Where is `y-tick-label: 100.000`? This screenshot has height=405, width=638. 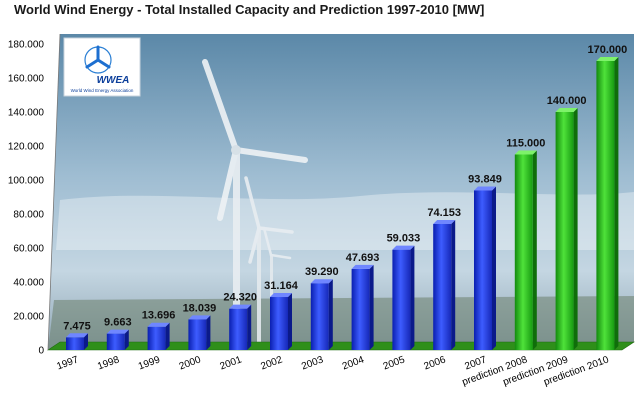
y-tick-label: 100.000 is located at coordinates (26, 181).